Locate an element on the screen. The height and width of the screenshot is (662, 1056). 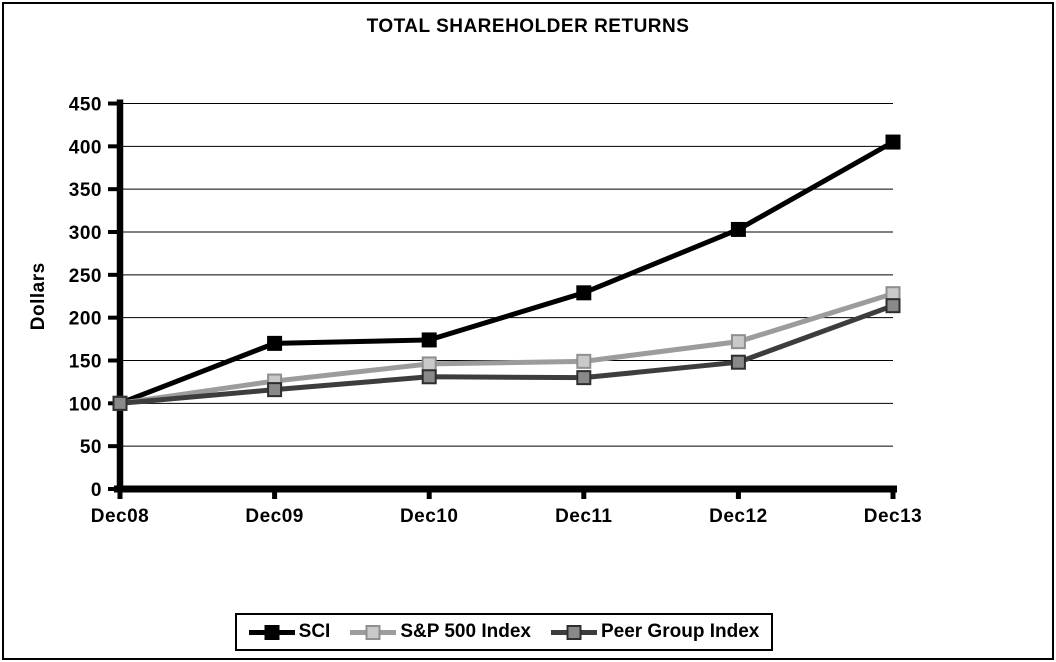
y-tick-label: 0 is located at coordinates (96, 490).